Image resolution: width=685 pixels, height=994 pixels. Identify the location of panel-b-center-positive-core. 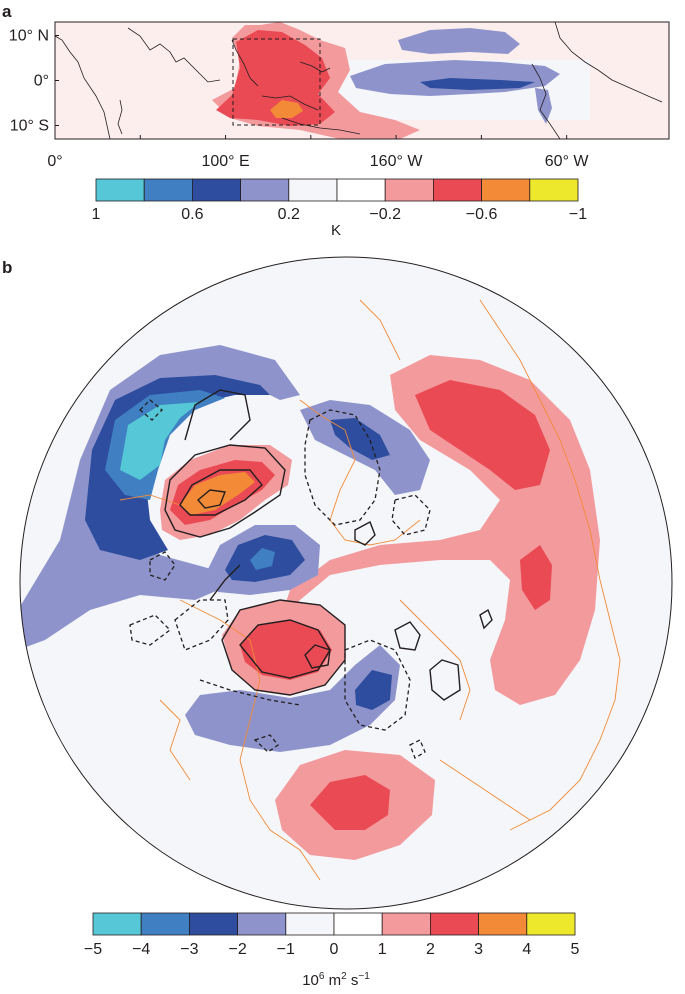
(286, 650).